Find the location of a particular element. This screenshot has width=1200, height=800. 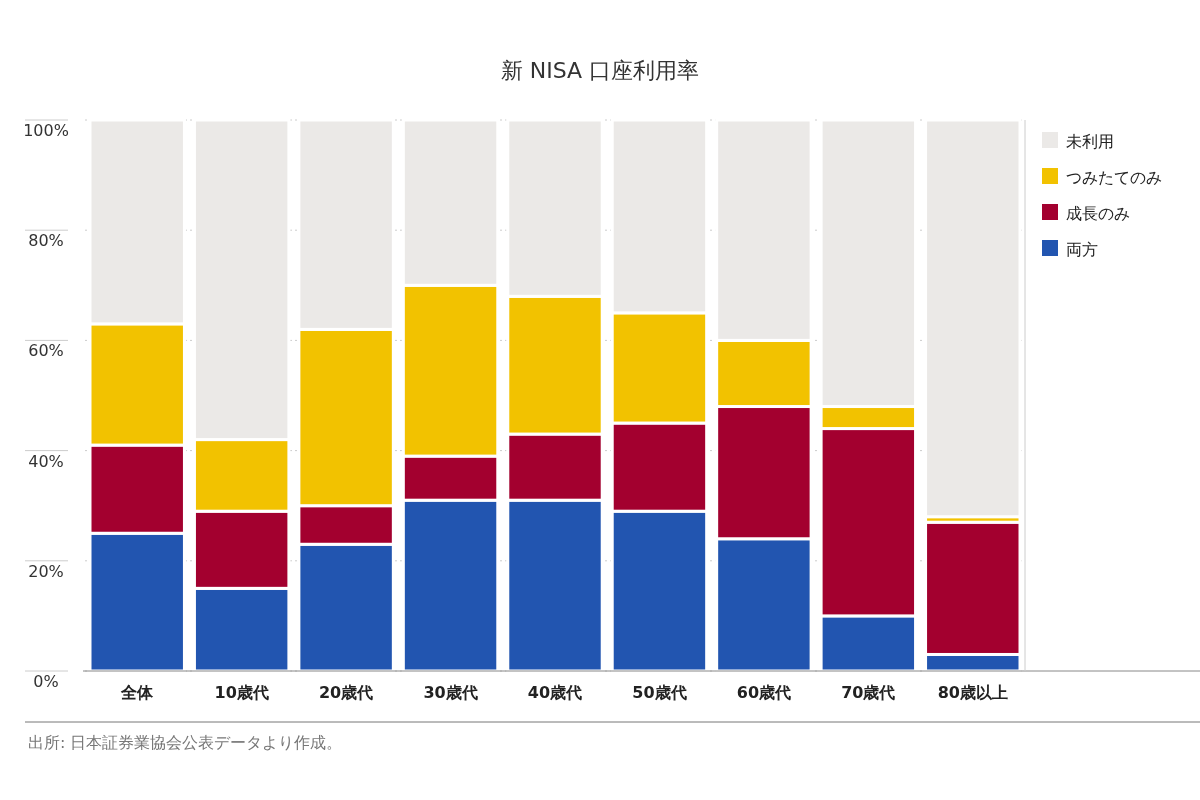

x-tick-label: 70歳代 is located at coordinates (868, 692).